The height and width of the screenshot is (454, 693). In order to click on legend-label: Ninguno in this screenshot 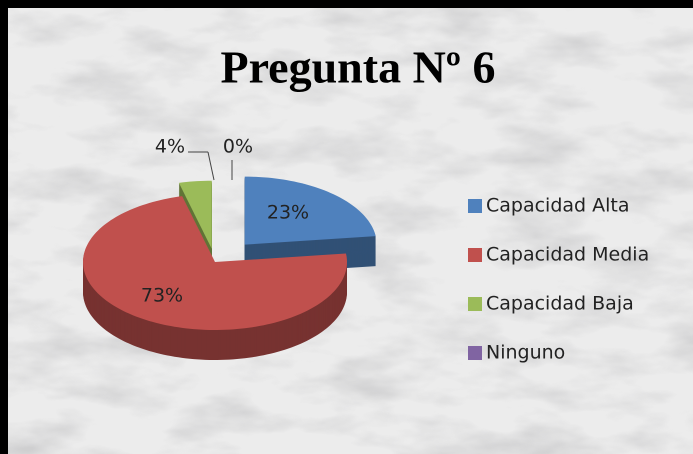, I will do `click(525, 353)`.